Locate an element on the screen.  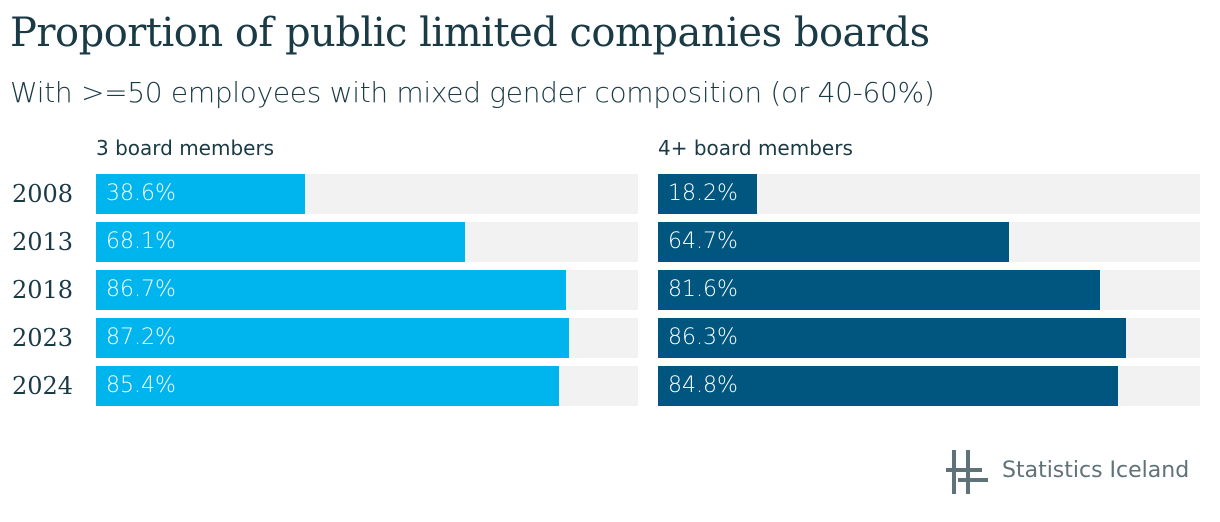
statistics-iceland-logo: Statistics Iceland is located at coordinates (1076, 472).